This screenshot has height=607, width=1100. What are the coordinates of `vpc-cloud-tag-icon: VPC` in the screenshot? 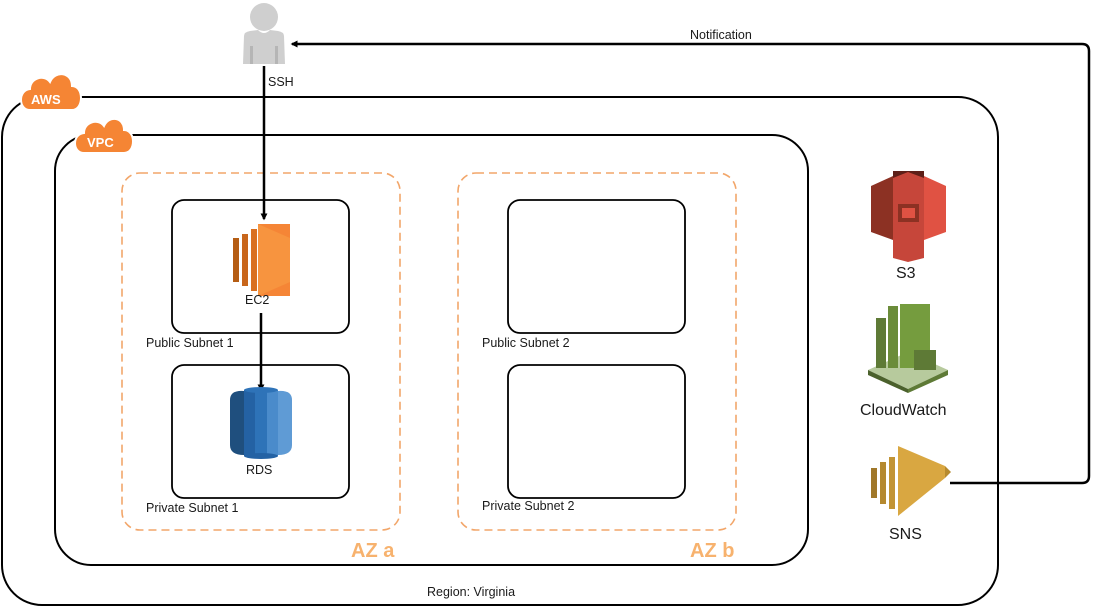 It's located at (104, 136).